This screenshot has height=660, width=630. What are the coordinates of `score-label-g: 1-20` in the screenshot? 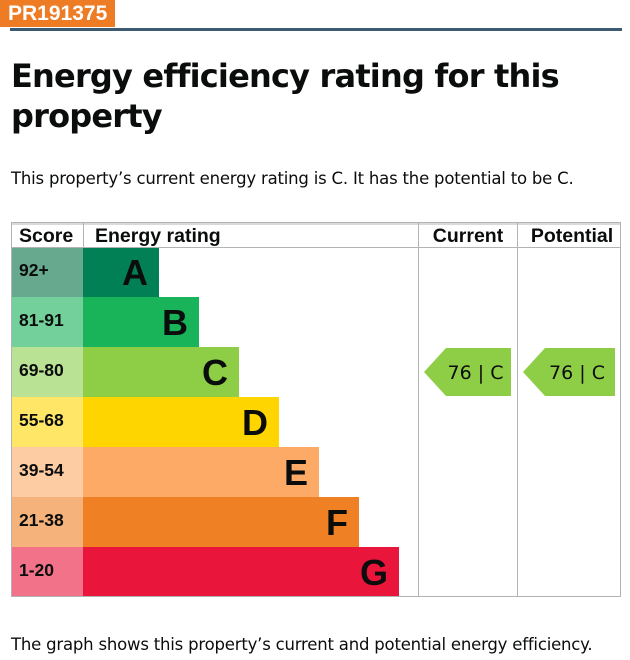 It's located at (36, 570).